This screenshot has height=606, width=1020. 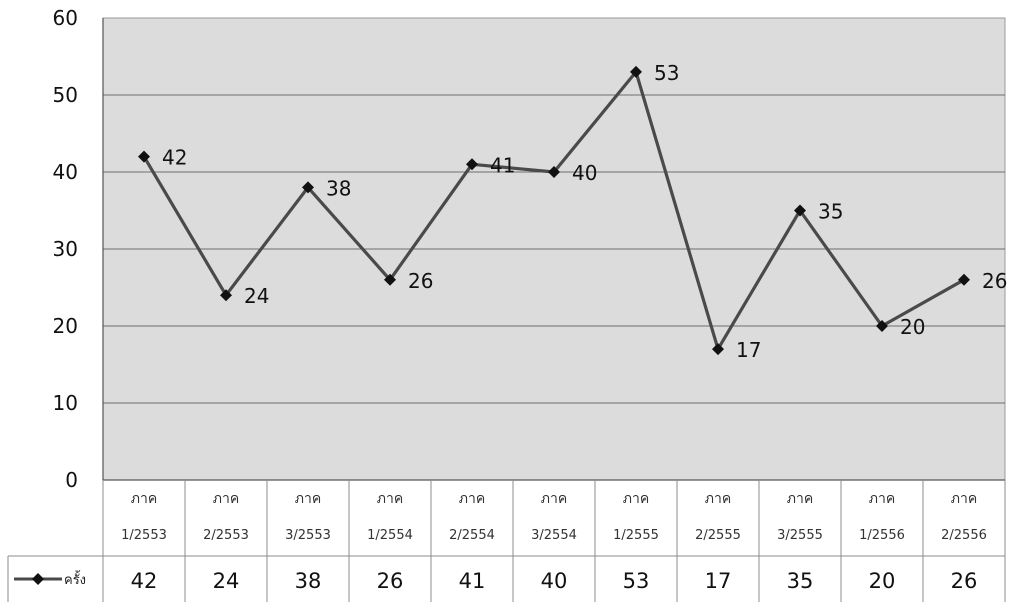 What do you see at coordinates (308, 581) in the screenshot?
I see `table-value: 38` at bounding box center [308, 581].